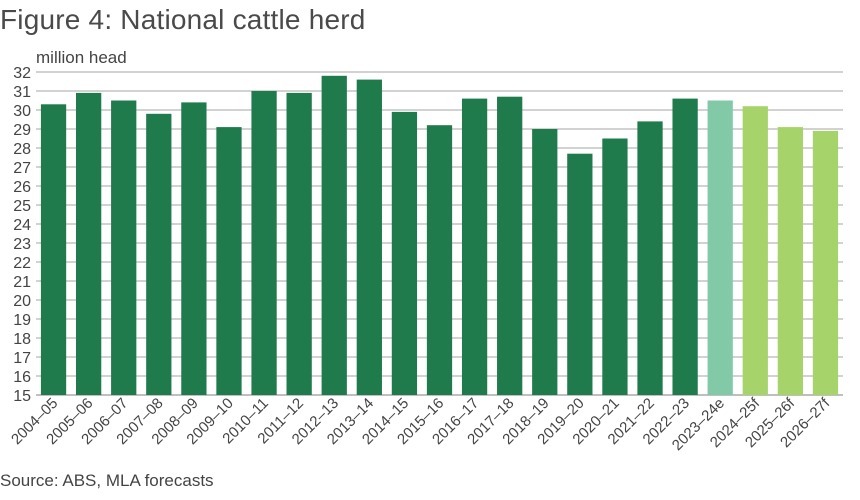 The width and height of the screenshot is (860, 500). What do you see at coordinates (825, 262) in the screenshot?
I see `bar-2026–27f` at bounding box center [825, 262].